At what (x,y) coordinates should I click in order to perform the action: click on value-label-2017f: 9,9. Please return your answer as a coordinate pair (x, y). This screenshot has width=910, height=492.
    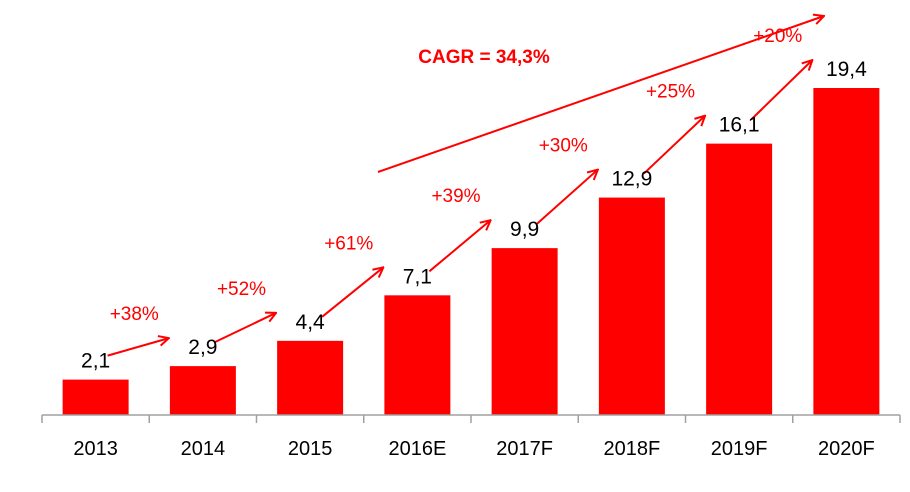
    Looking at the image, I should click on (524, 229).